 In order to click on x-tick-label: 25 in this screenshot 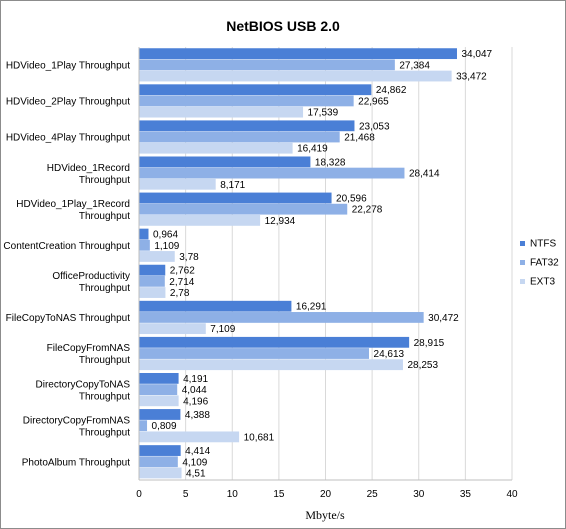, I will do `click(373, 494)`.